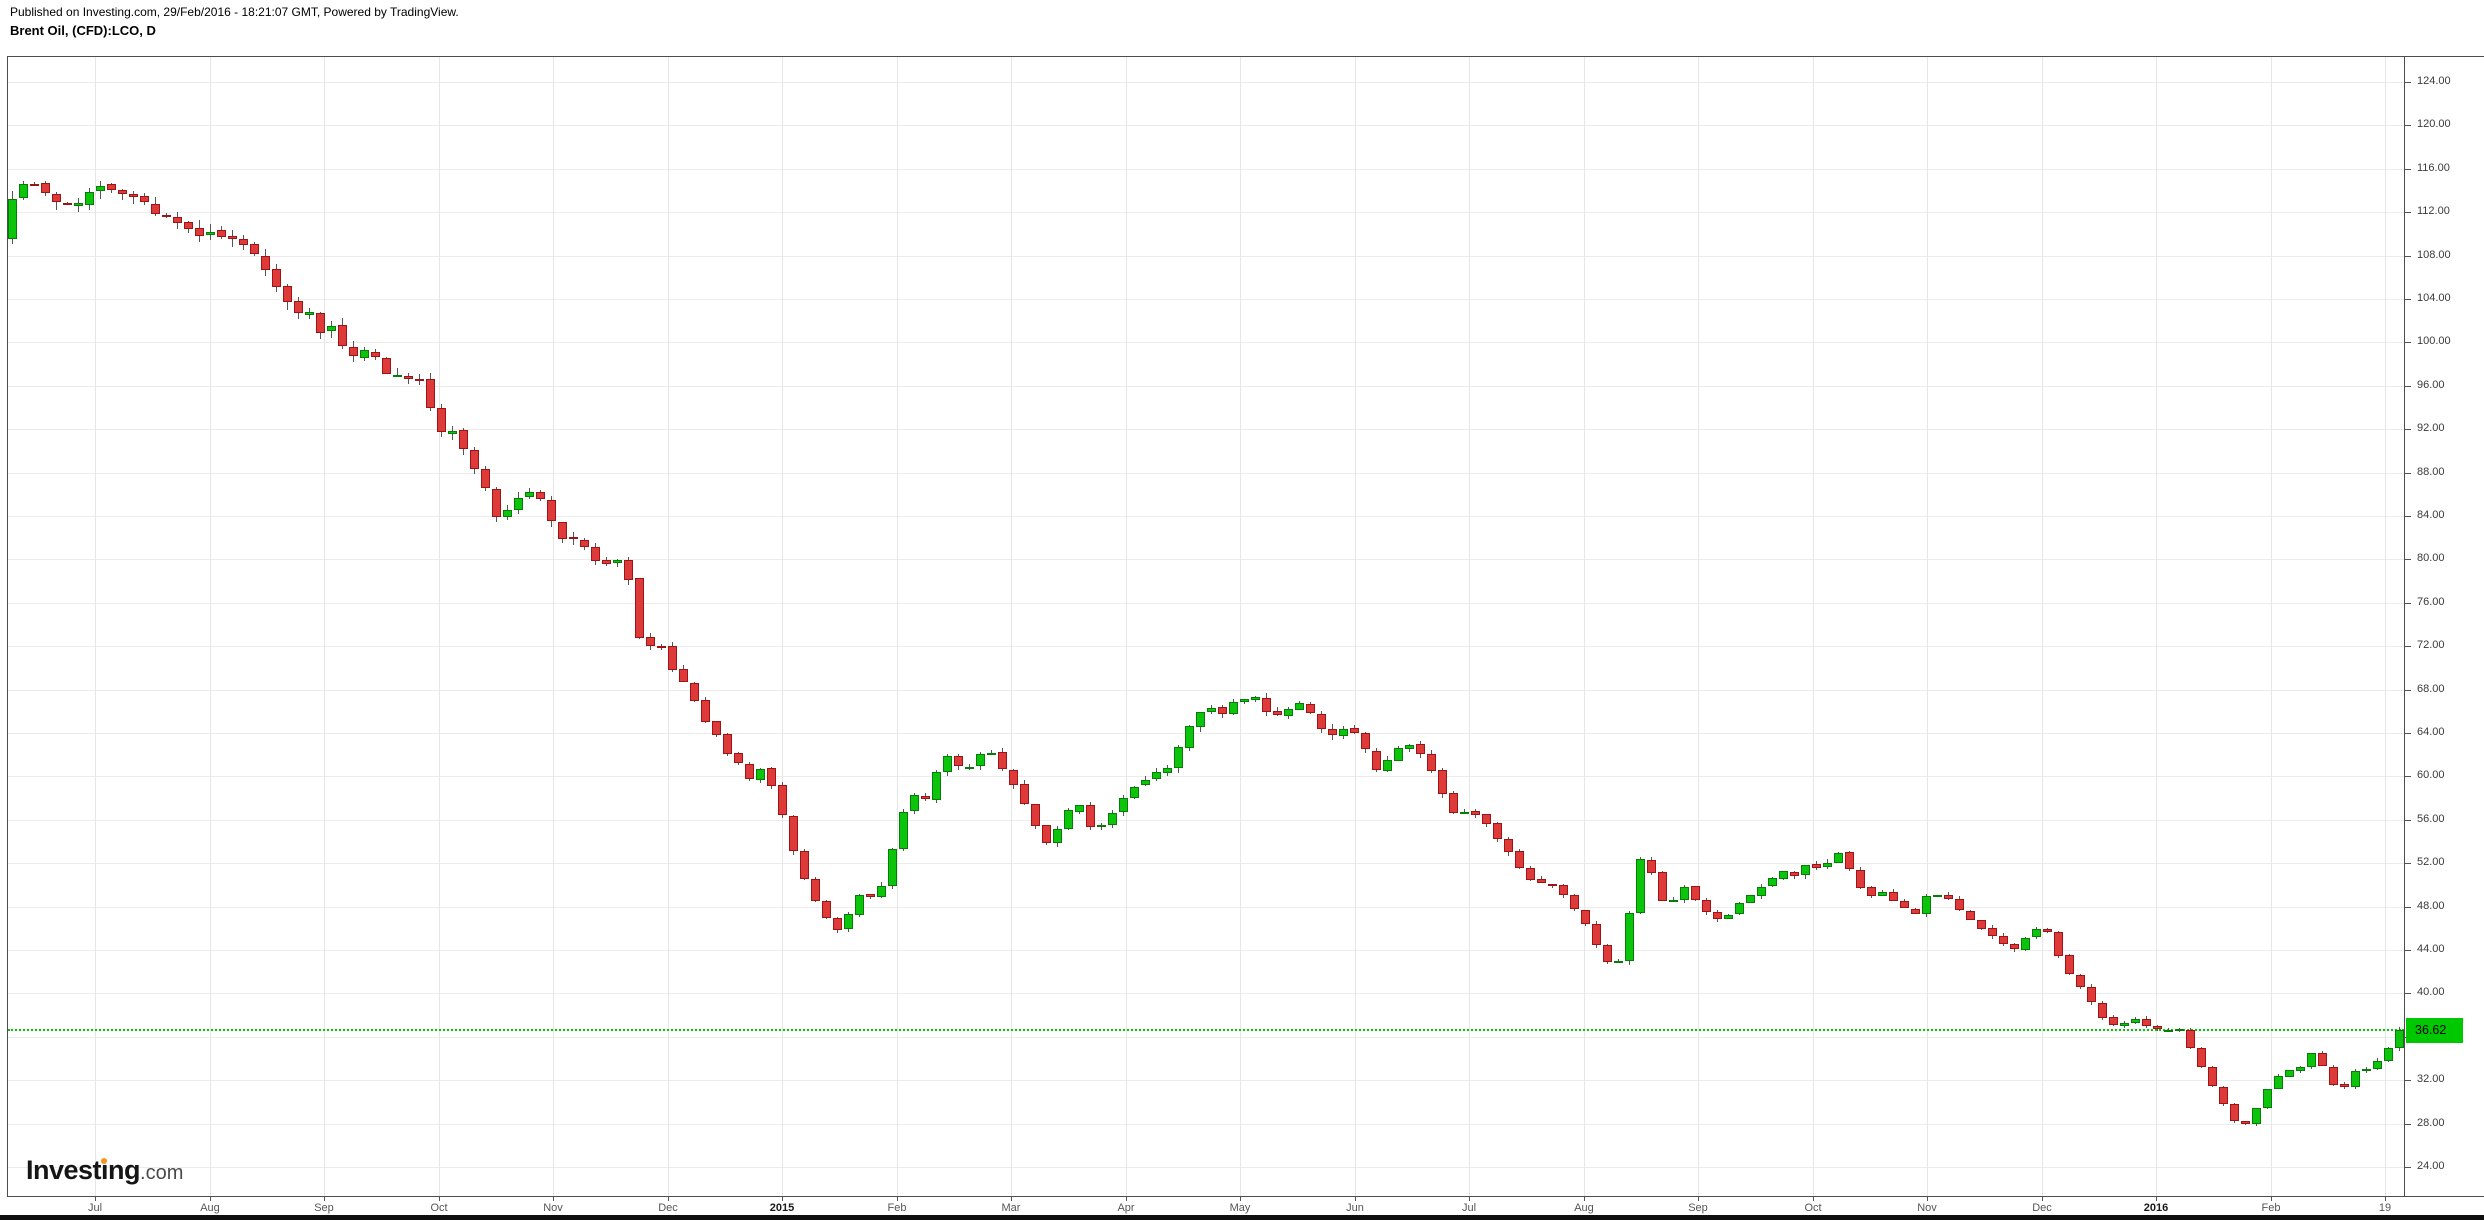 Image resolution: width=2484 pixels, height=1220 pixels. I want to click on y-tick-label: 120.00, so click(2434, 124).